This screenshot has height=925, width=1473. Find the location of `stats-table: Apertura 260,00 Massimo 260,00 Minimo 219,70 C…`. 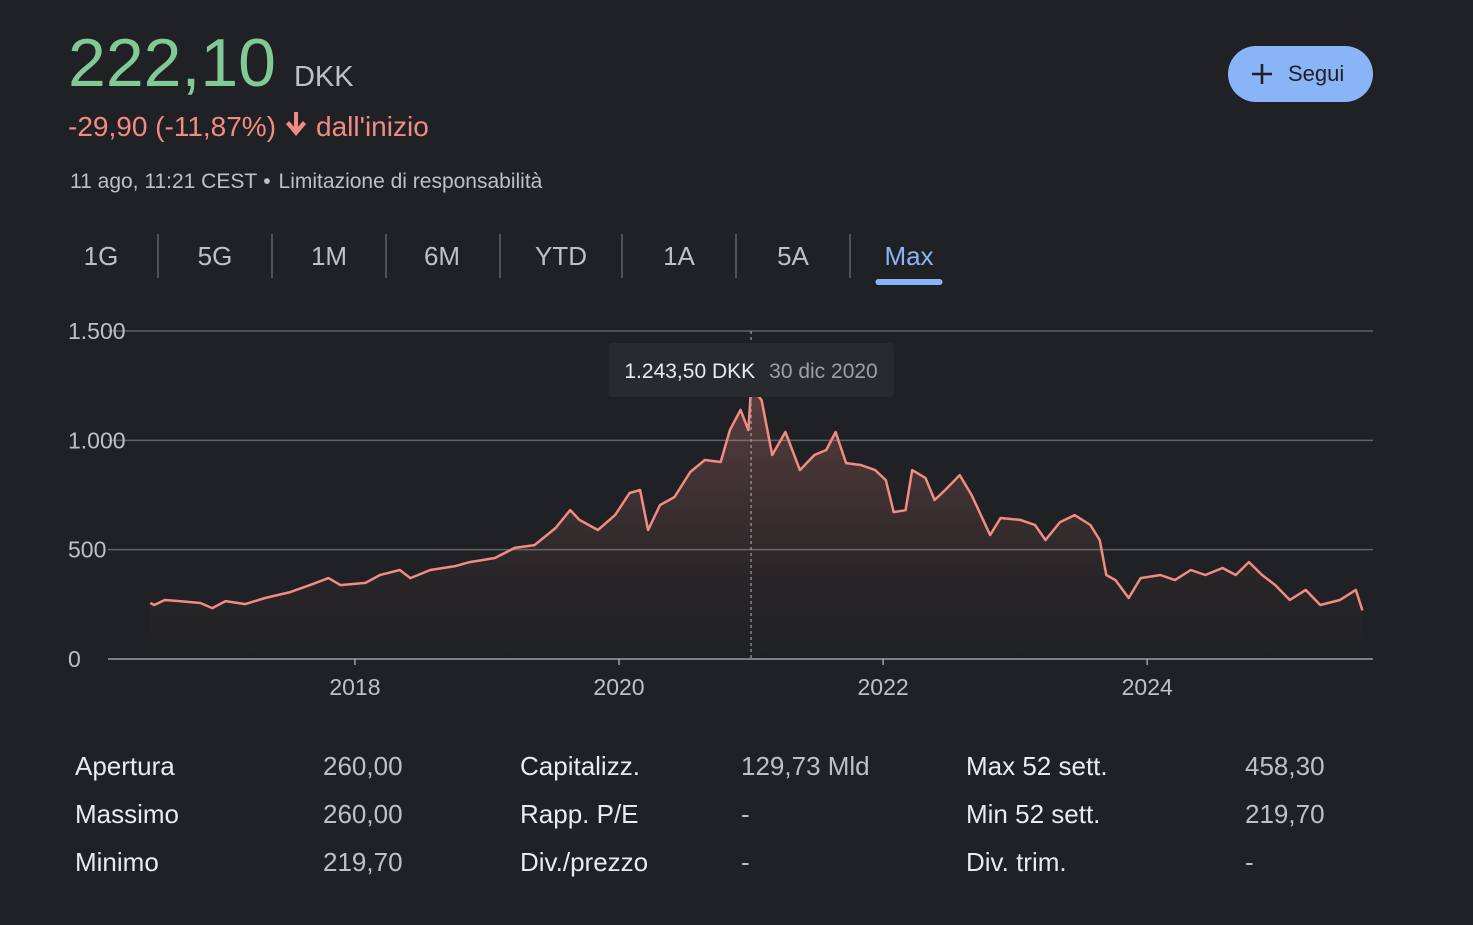

stats-table: Apertura 260,00 Massimo 260,00 Minimo 219,70 C… is located at coordinates (700, 814).